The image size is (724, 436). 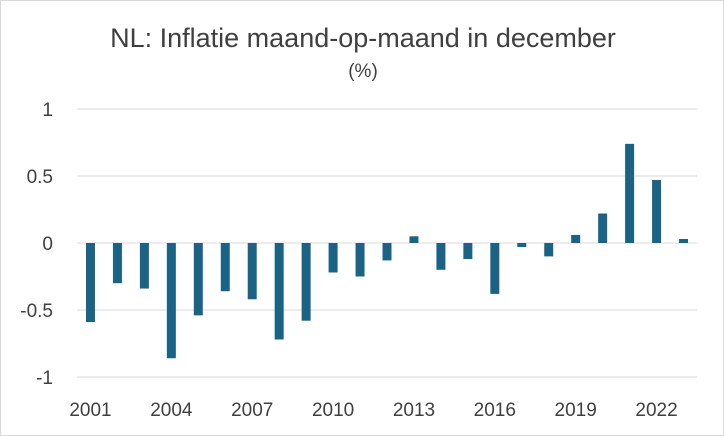 What do you see at coordinates (684, 240) in the screenshot?
I see `bar-2023` at bounding box center [684, 240].